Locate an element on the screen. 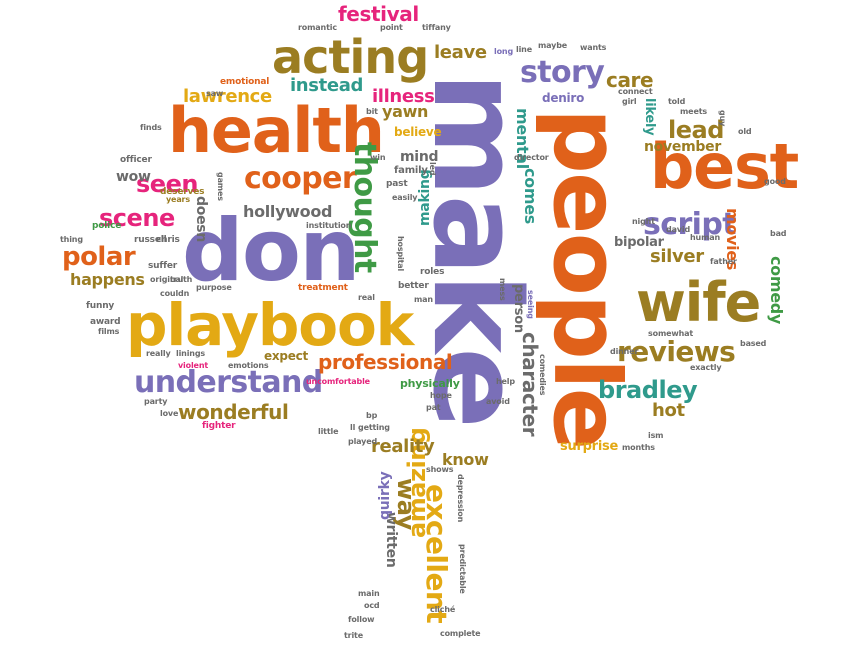 This screenshot has height=648, width=864. word: lead is located at coordinates (696, 130).